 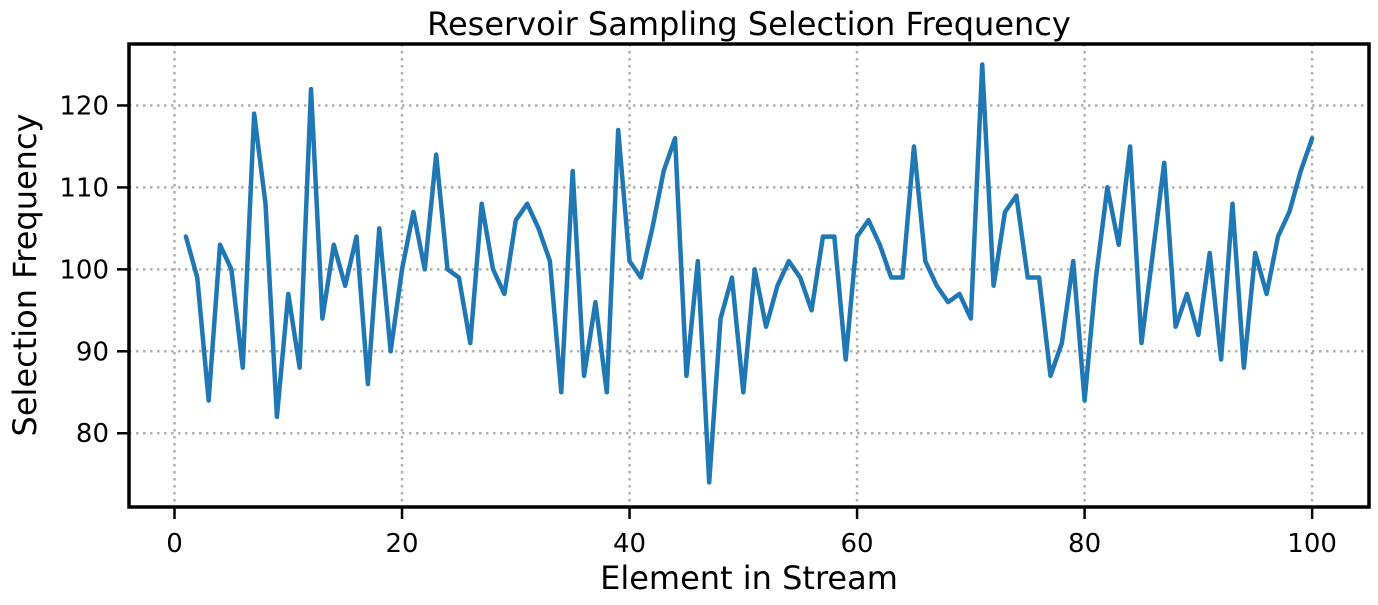 What do you see at coordinates (749, 578) in the screenshot?
I see `x-axis-label: Element in Stream` at bounding box center [749, 578].